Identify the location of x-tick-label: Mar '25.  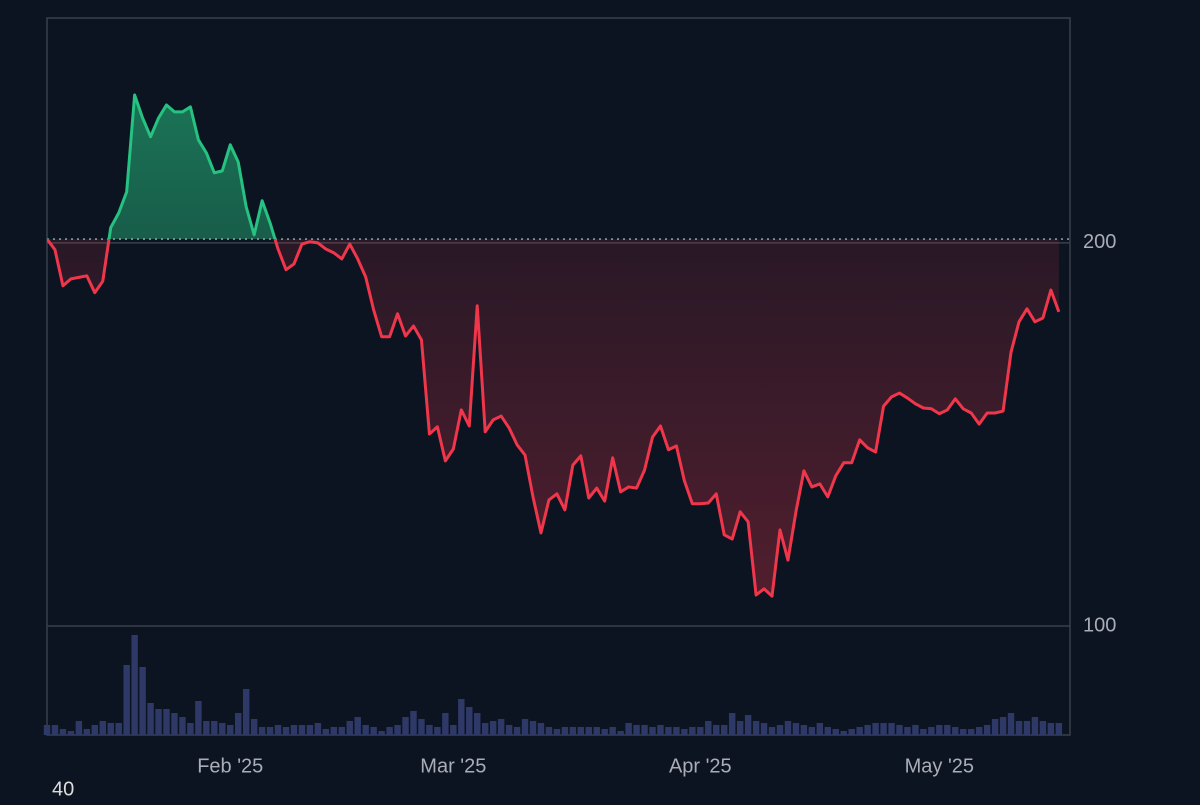
(453, 766).